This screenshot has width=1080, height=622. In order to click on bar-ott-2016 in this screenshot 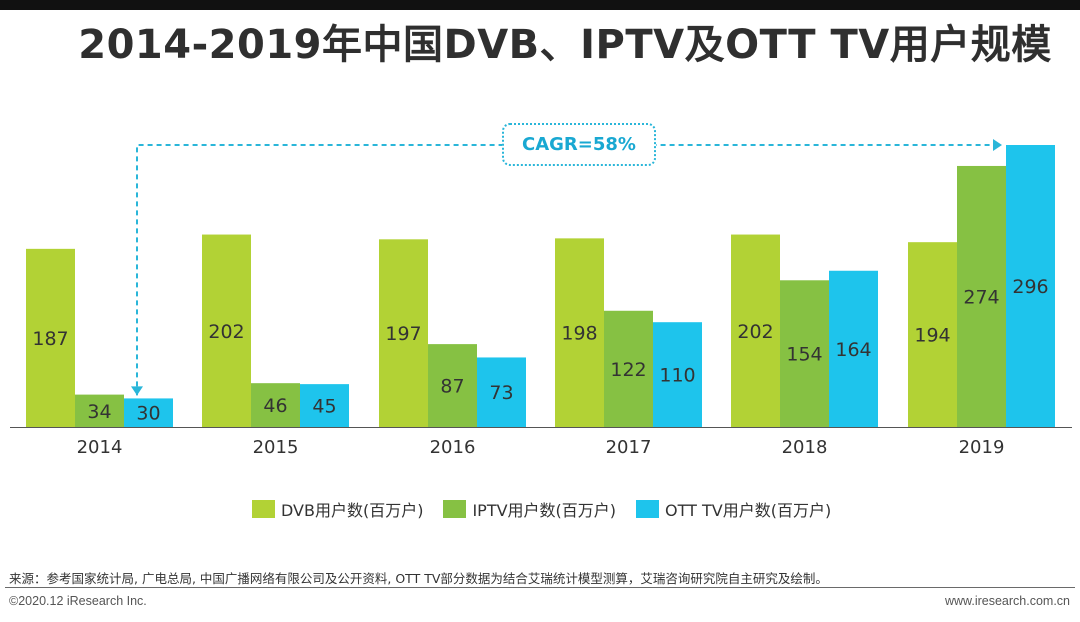, I will do `click(501, 392)`.